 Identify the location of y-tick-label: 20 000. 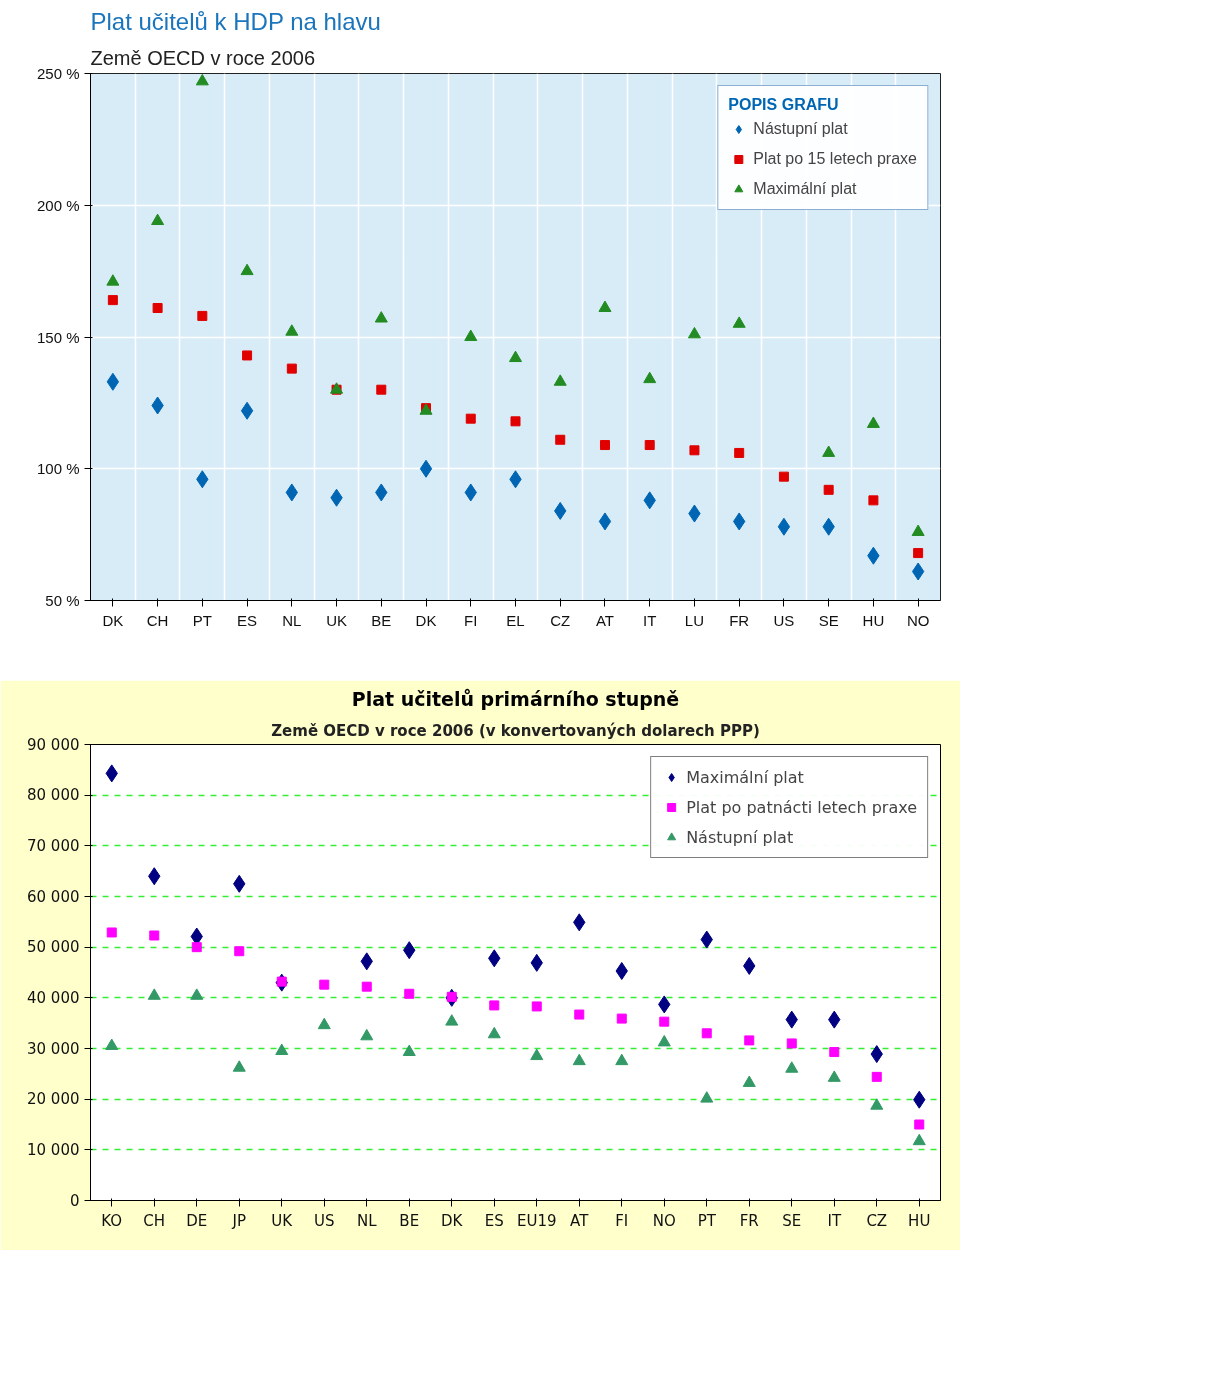
(53, 1099).